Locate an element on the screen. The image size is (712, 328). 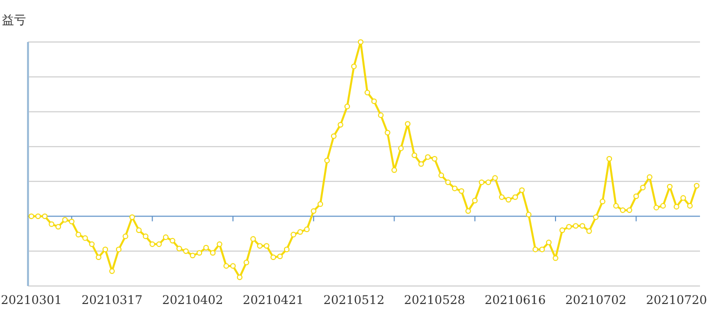
x-tick-label: 20210702 is located at coordinates (595, 300).